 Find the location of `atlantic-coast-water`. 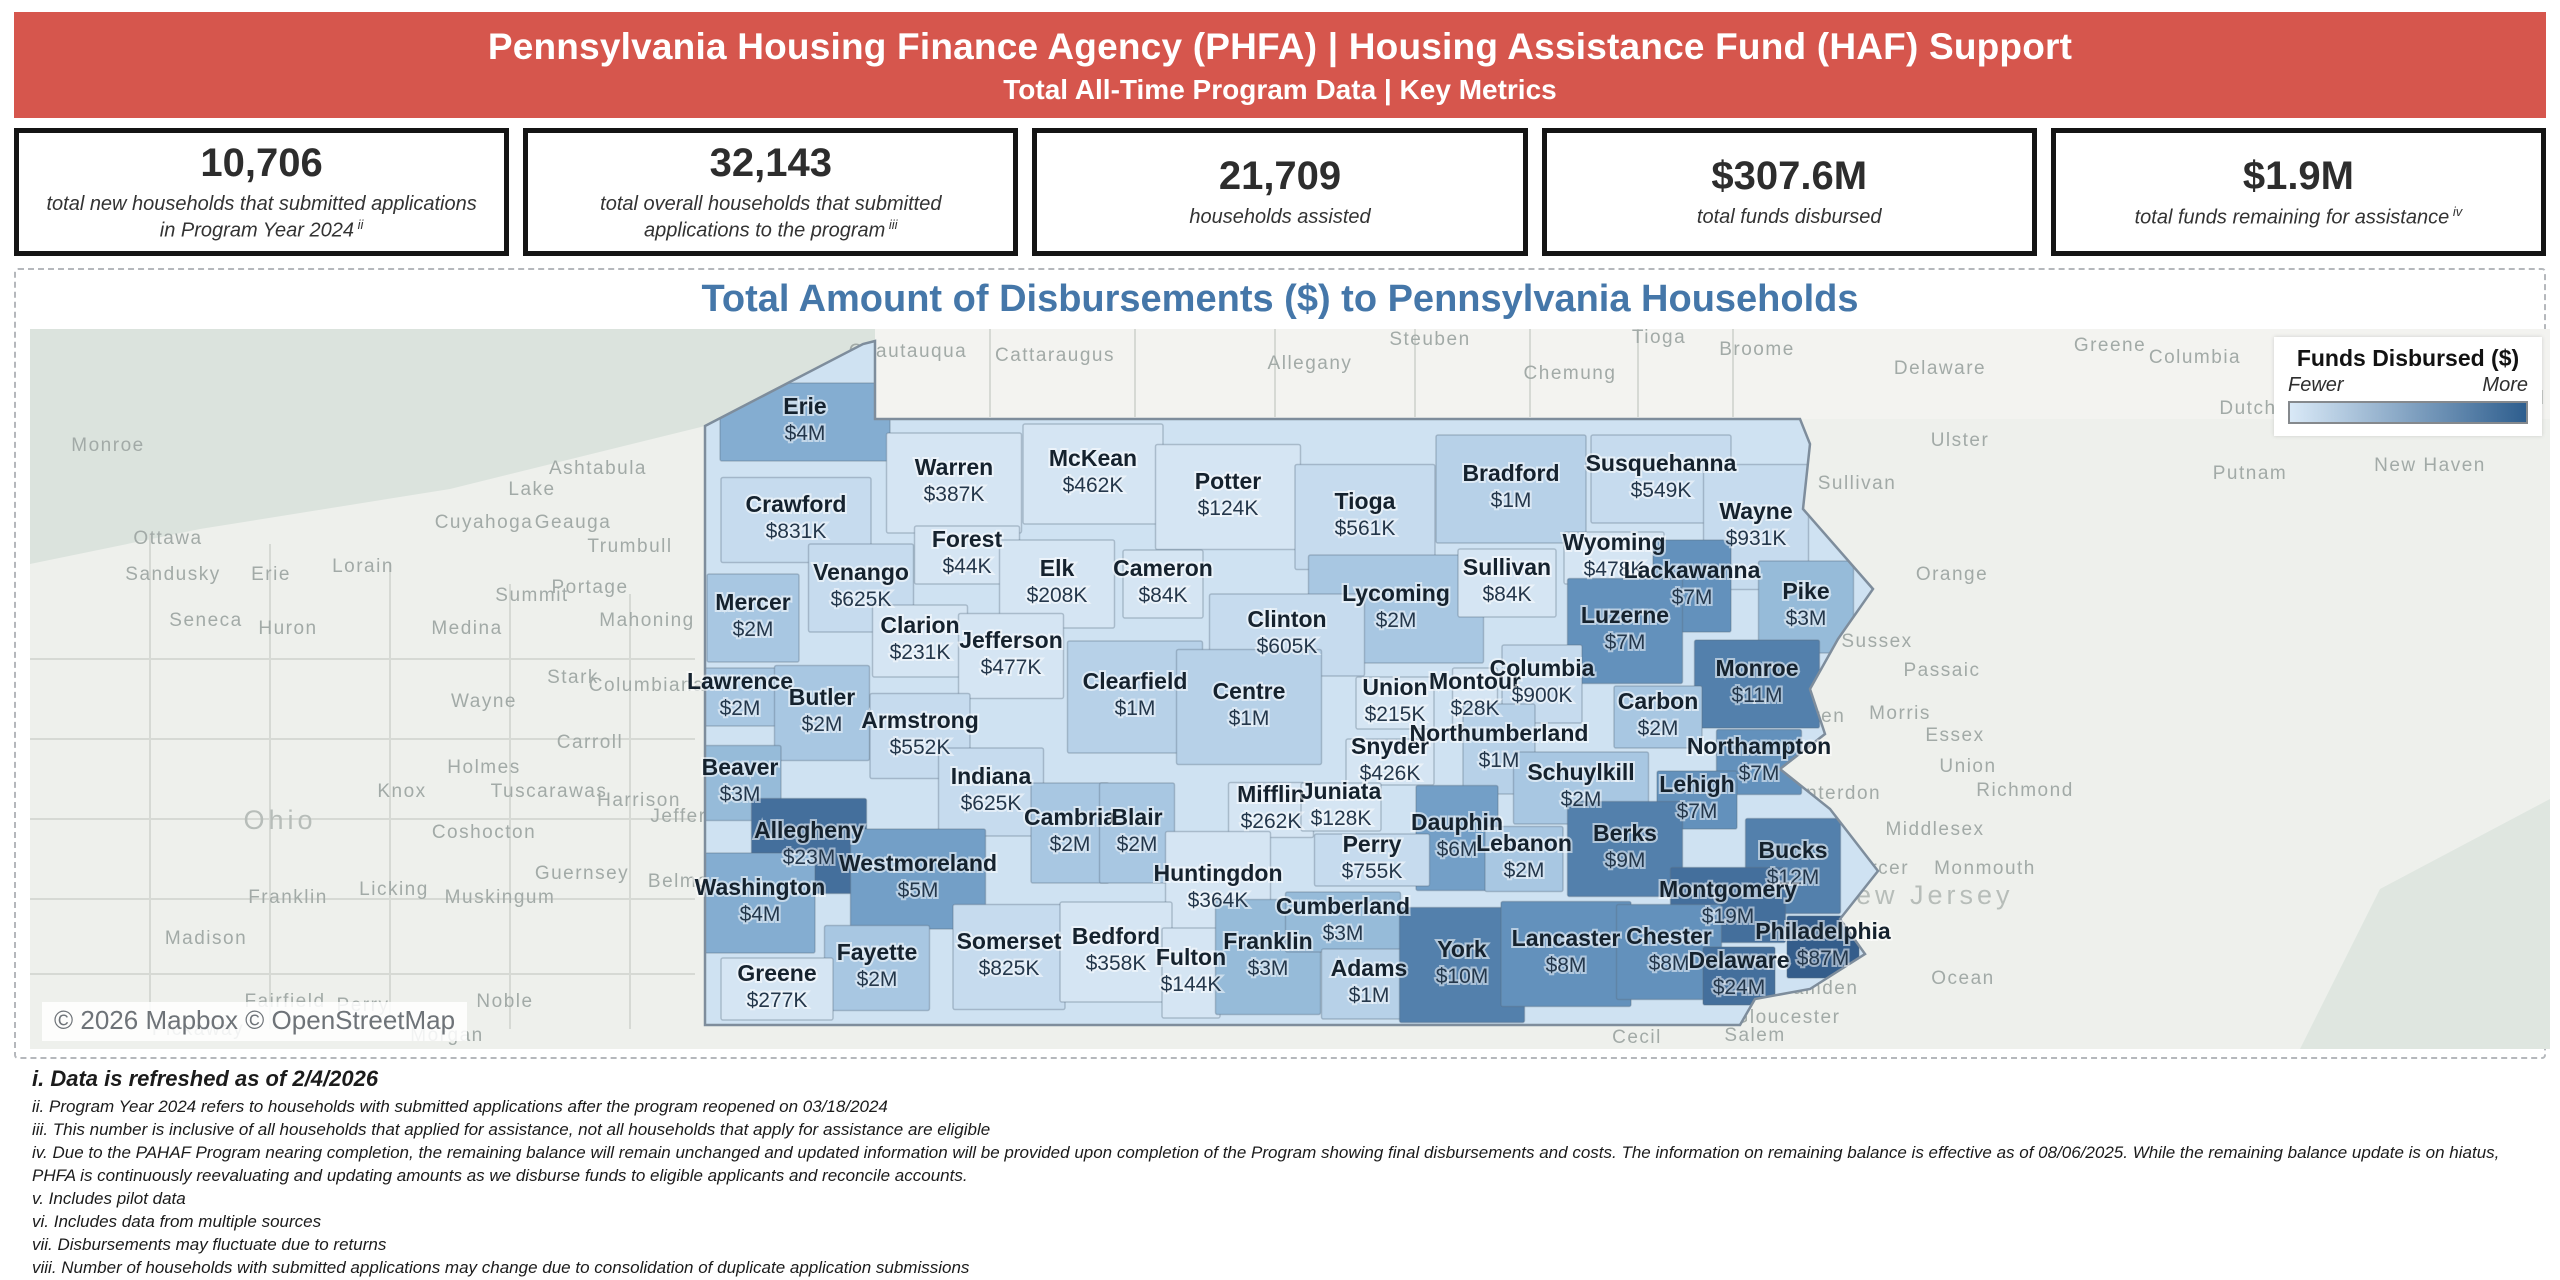

atlantic-coast-water is located at coordinates (2425, 924).